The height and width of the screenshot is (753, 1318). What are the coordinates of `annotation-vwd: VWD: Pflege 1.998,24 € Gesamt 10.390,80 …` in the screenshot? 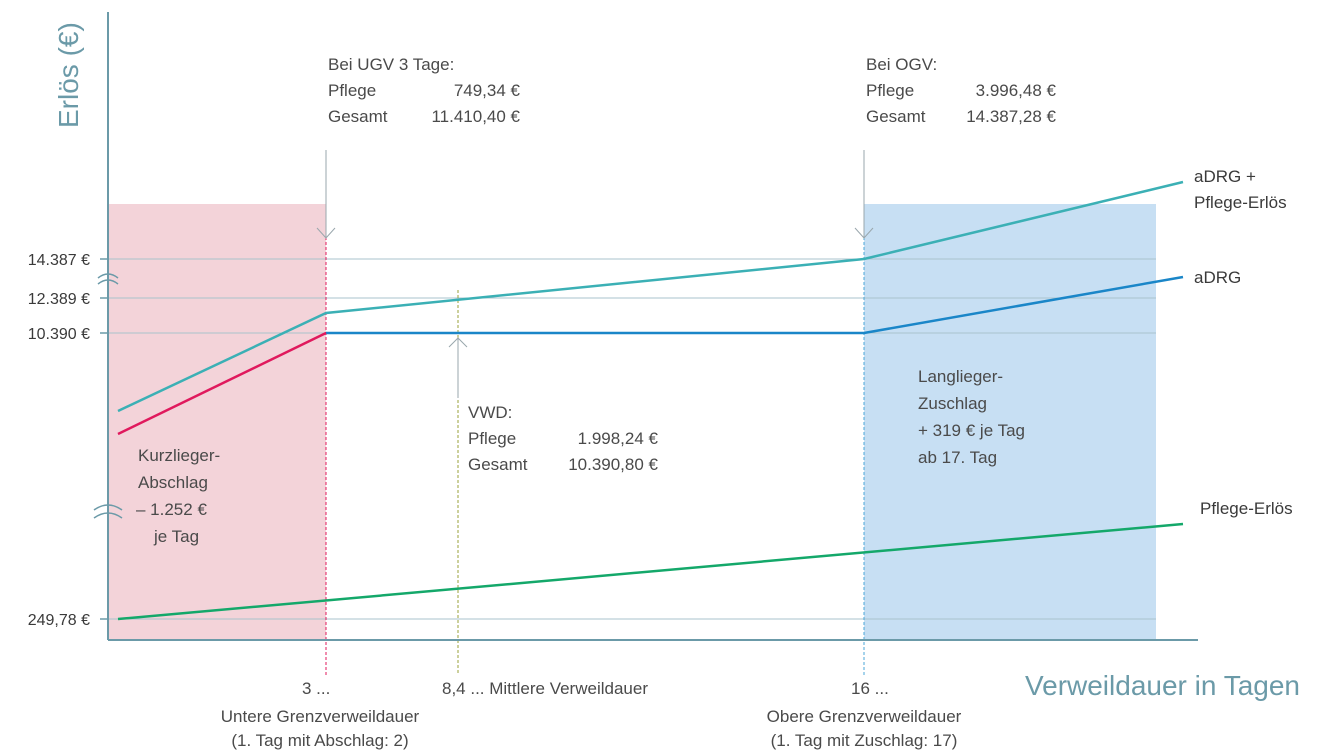 It's located at (563, 438).